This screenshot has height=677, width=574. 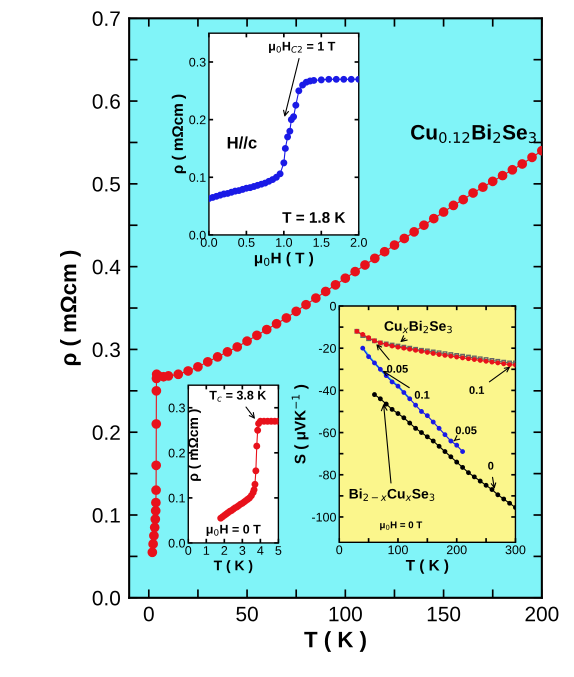 What do you see at coordinates (106, 184) in the screenshot?
I see `y-tick-label: 0.5` at bounding box center [106, 184].